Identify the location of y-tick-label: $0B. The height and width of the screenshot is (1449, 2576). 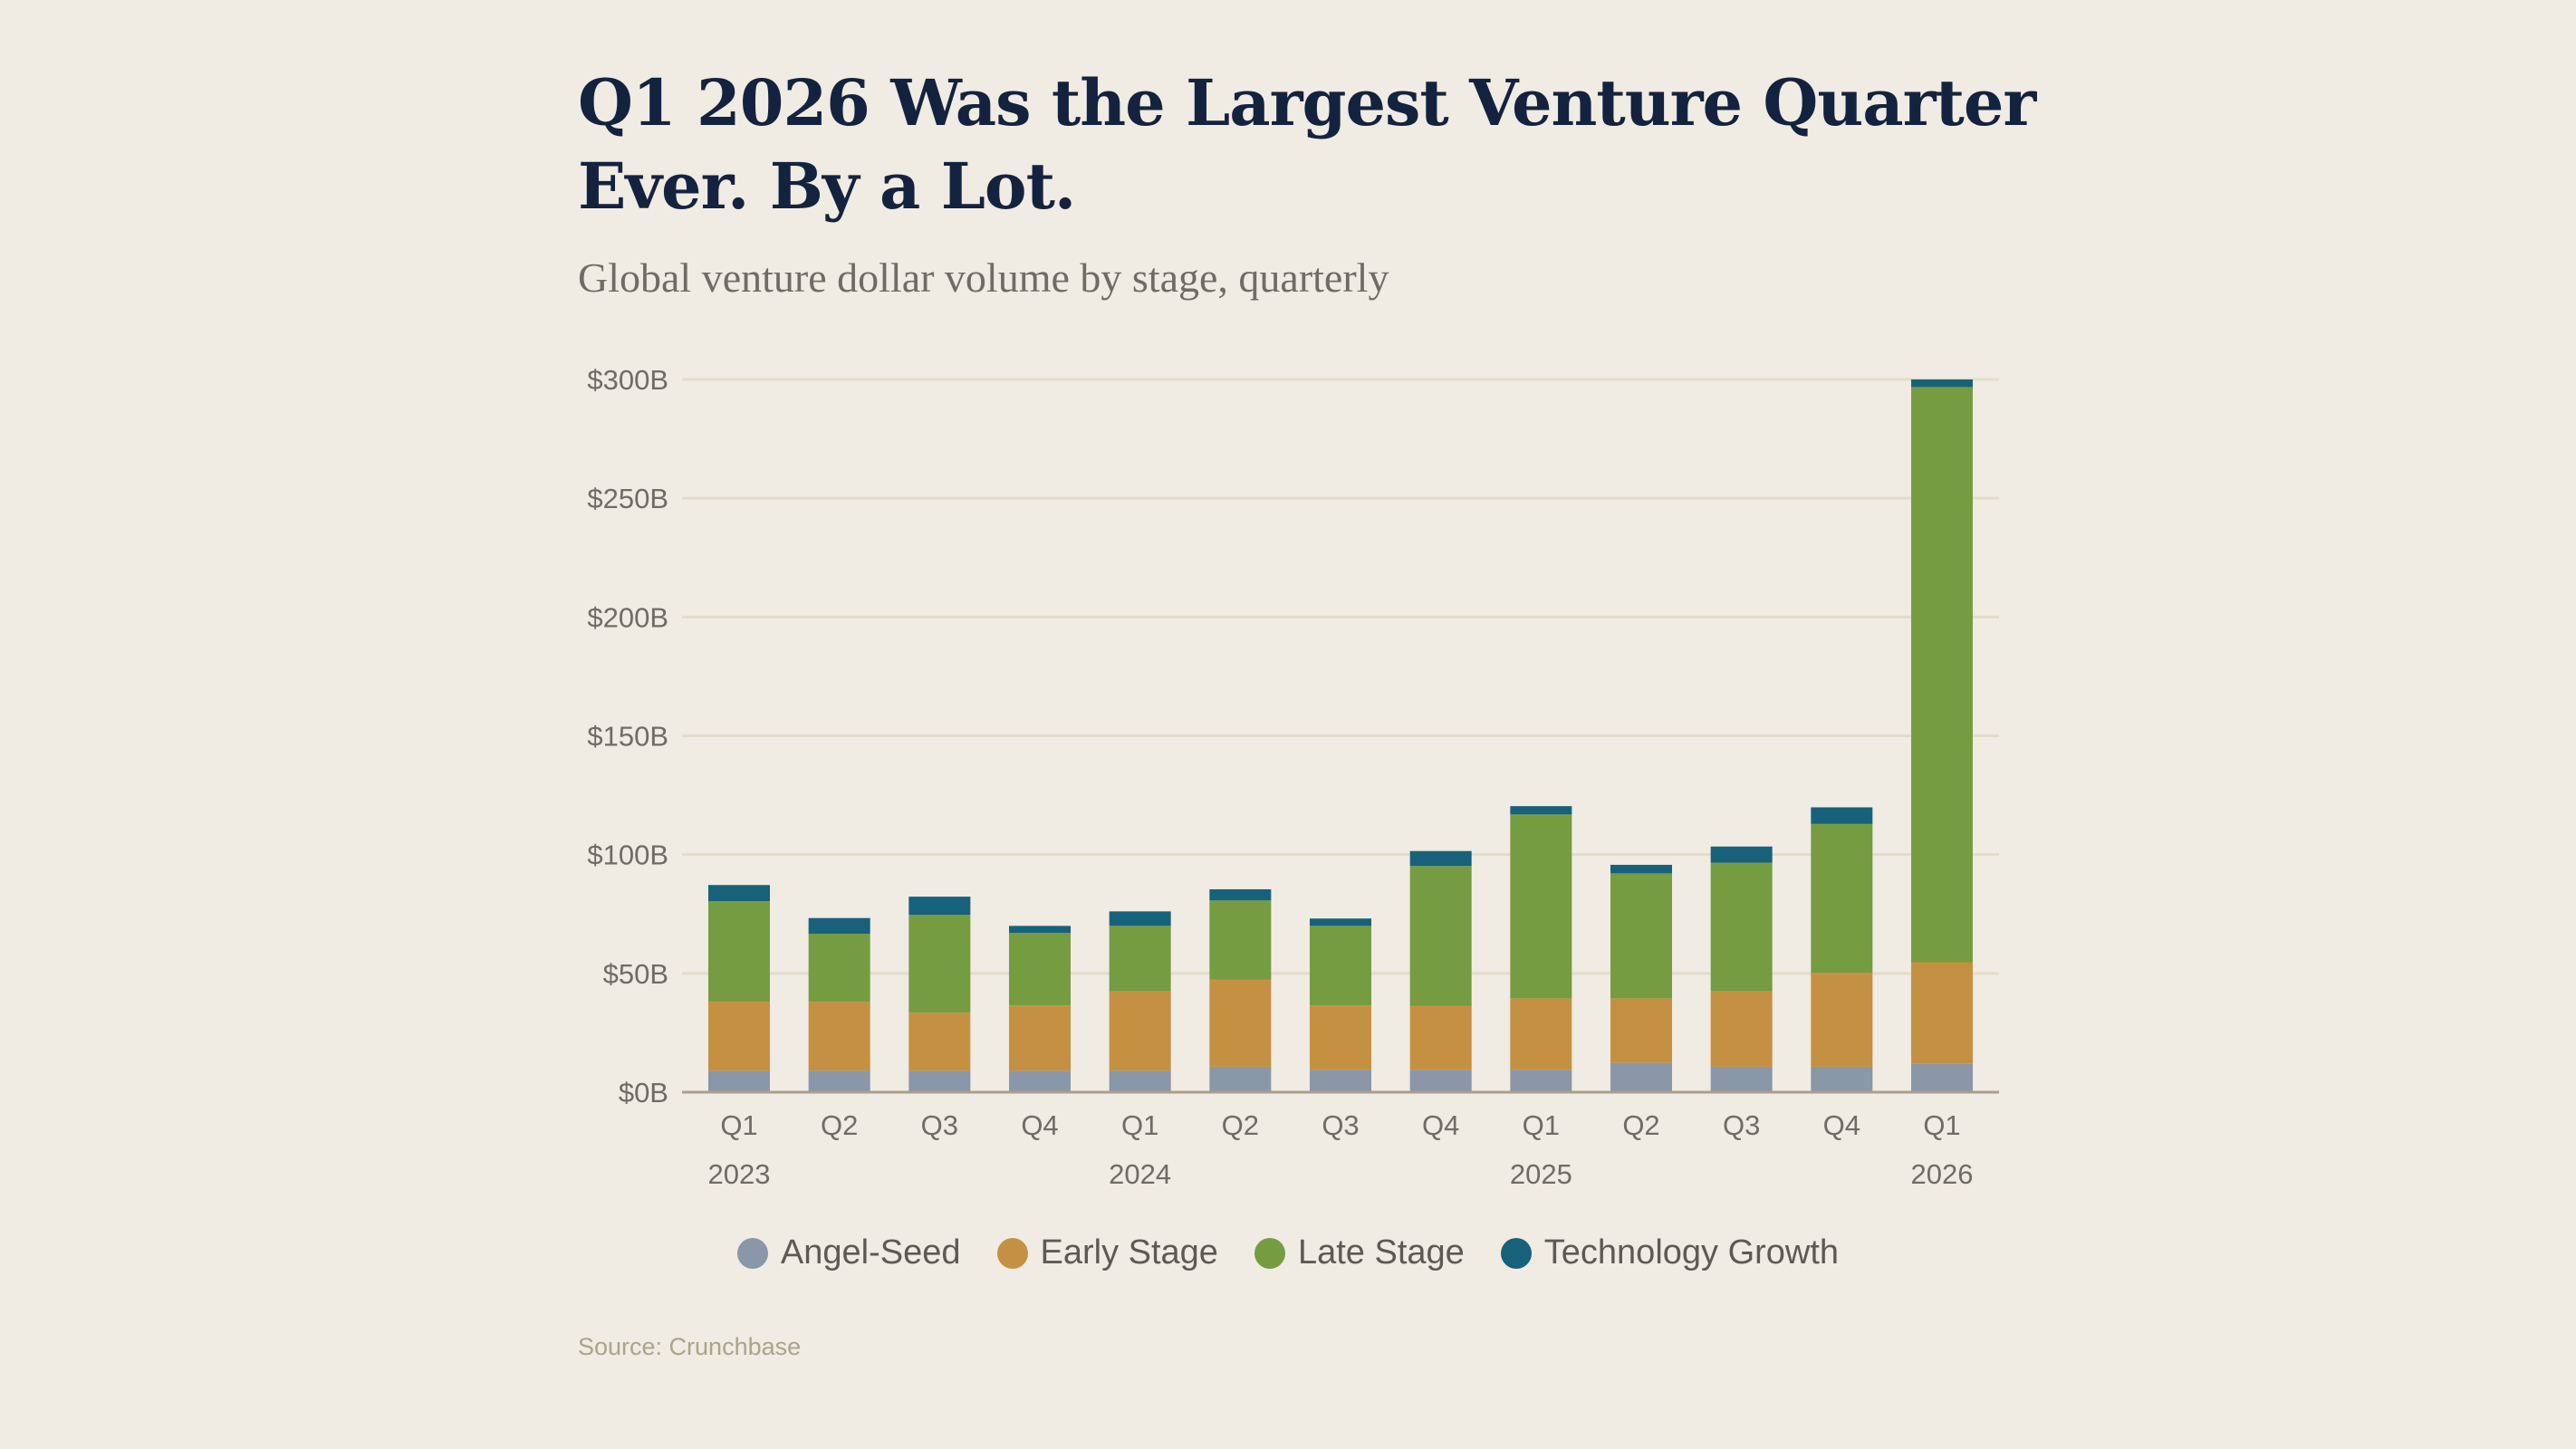
(643, 1092).